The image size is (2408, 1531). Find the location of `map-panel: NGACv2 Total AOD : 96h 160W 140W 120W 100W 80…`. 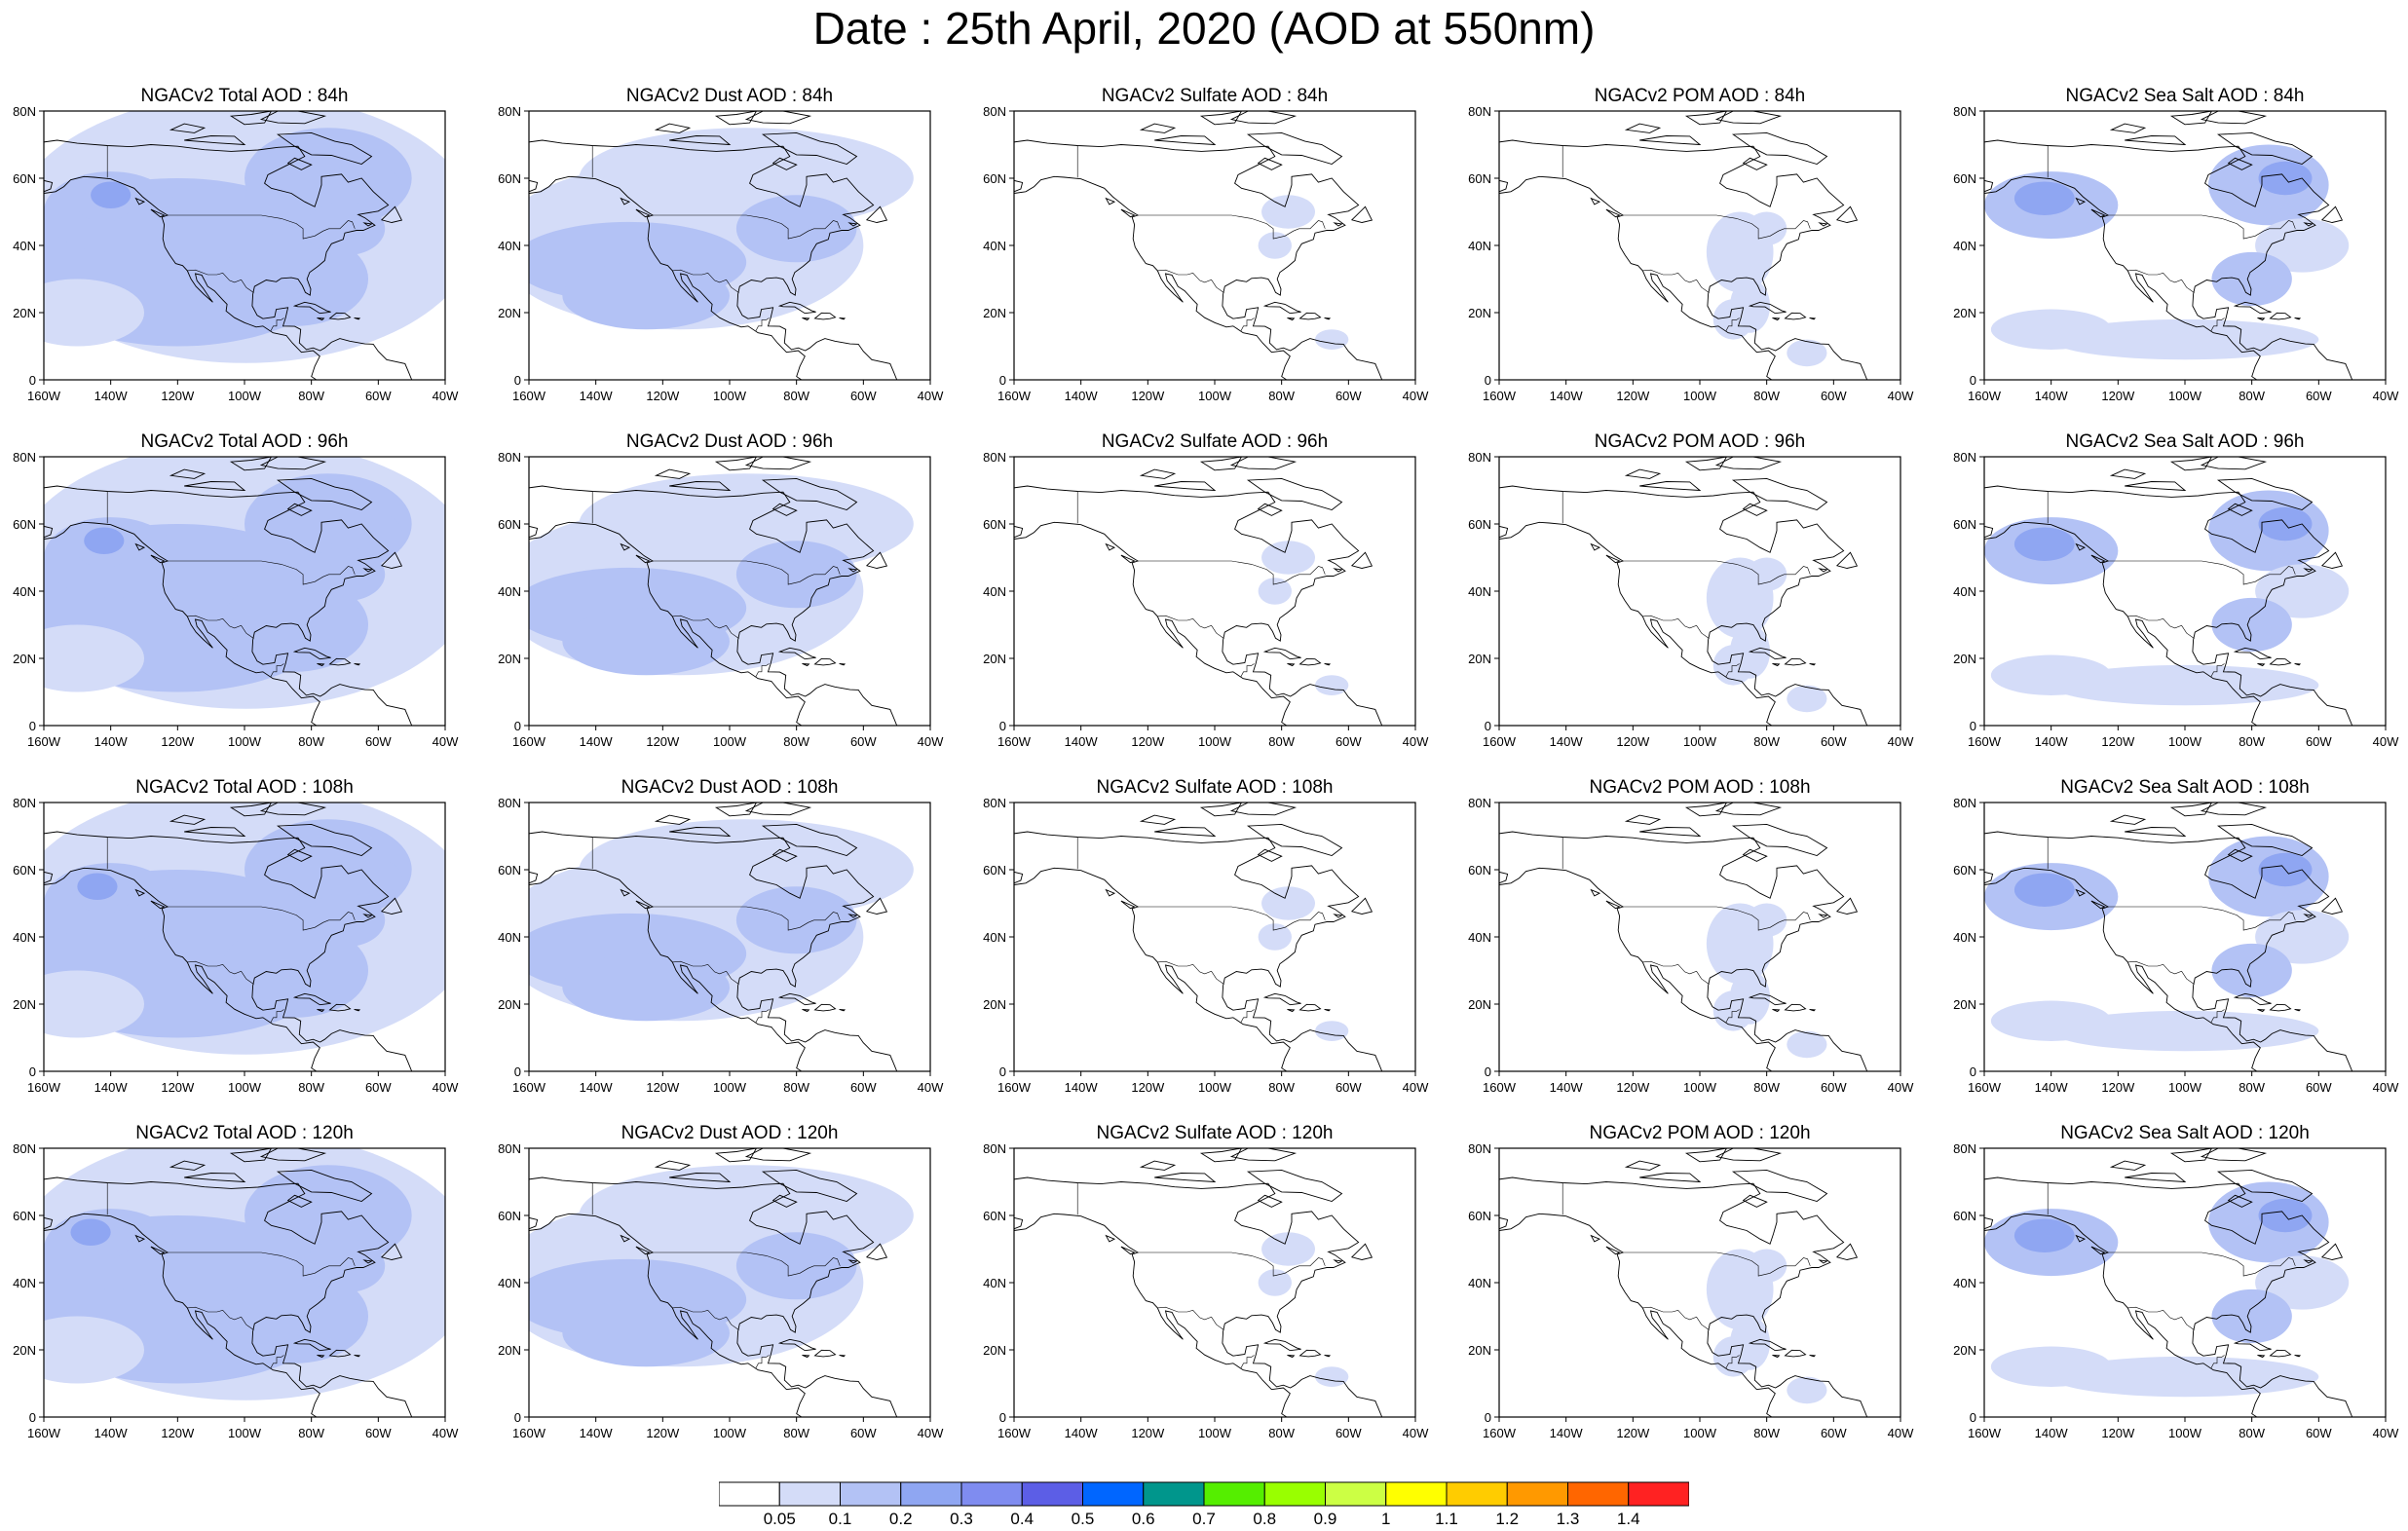

map-panel: NGACv2 Total AOD : 96h 160W 140W 120W 100W 80… is located at coordinates (244, 606).